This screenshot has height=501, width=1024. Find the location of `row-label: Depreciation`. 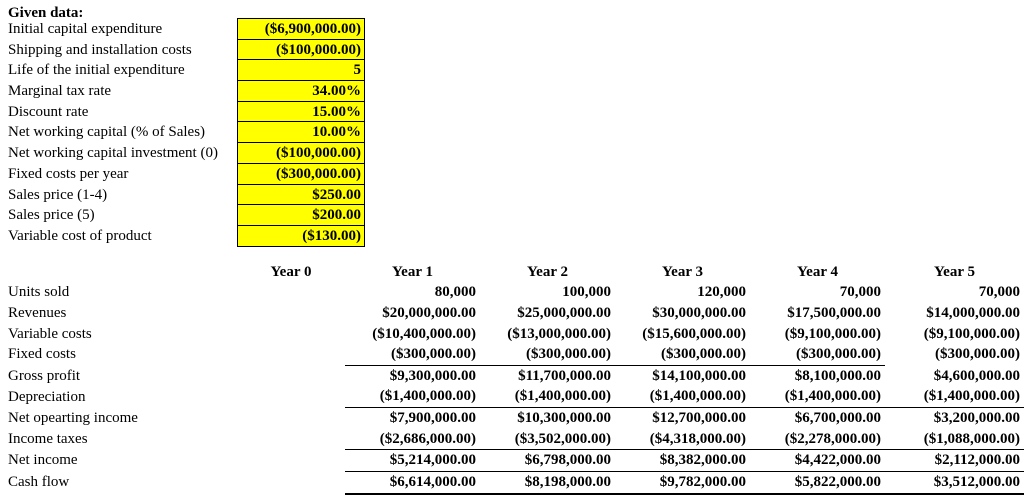

row-label: Depreciation is located at coordinates (47, 396).